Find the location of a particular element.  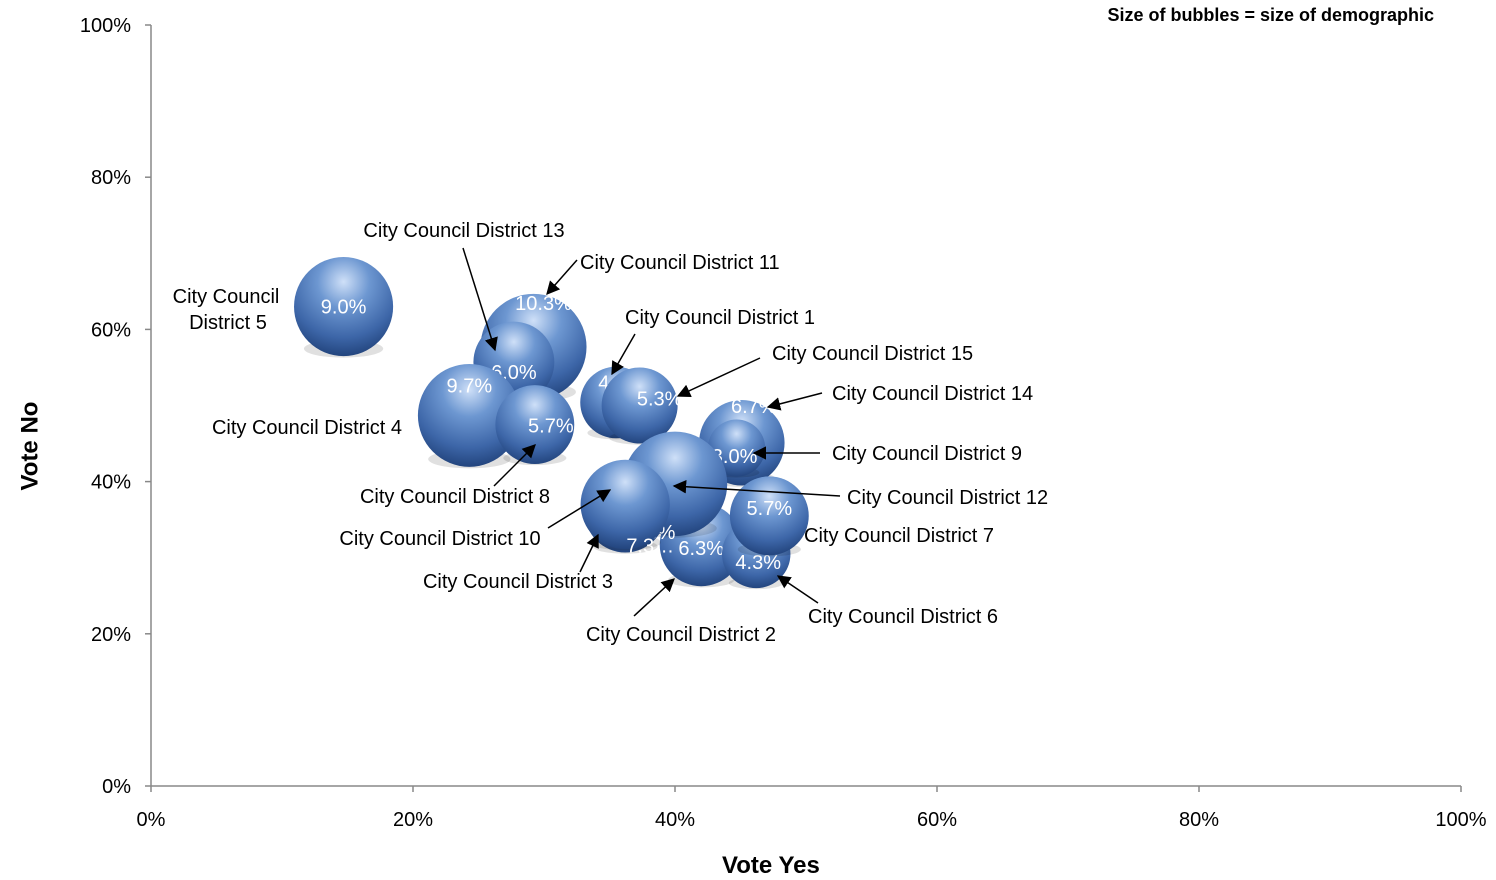

point-label: City Council District 13 is located at coordinates (463, 231).